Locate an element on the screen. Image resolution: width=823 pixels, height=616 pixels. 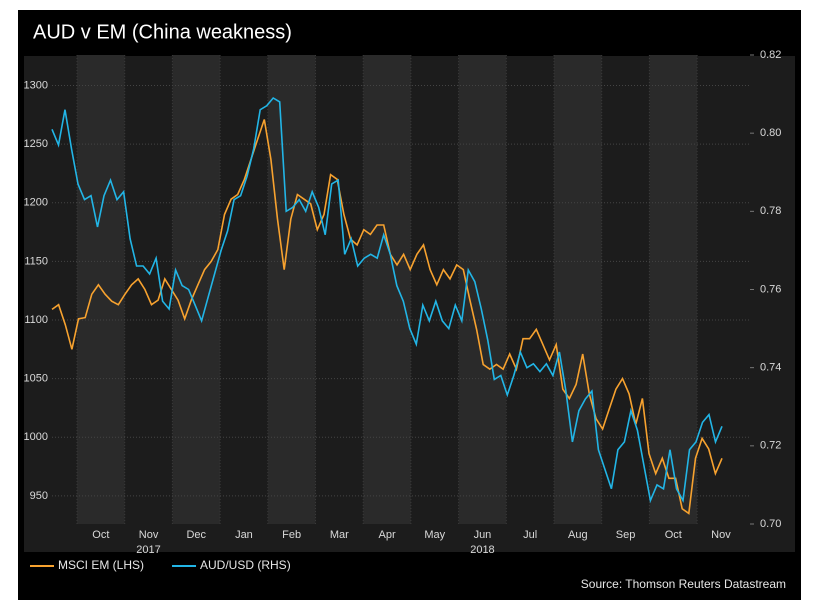
x-tick-label: Aug is located at coordinates (578, 535).